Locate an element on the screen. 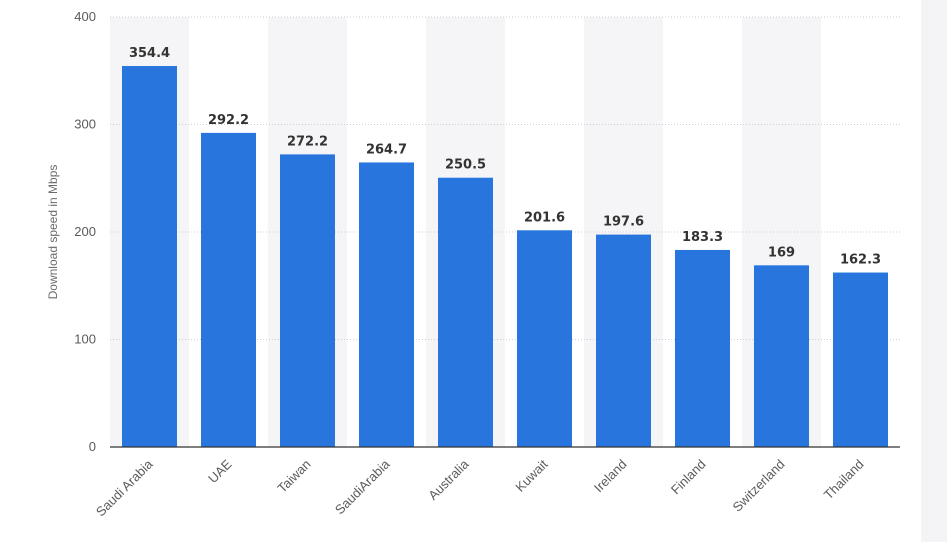 The image size is (947, 542). x-tick-label: Australia is located at coordinates (448, 479).